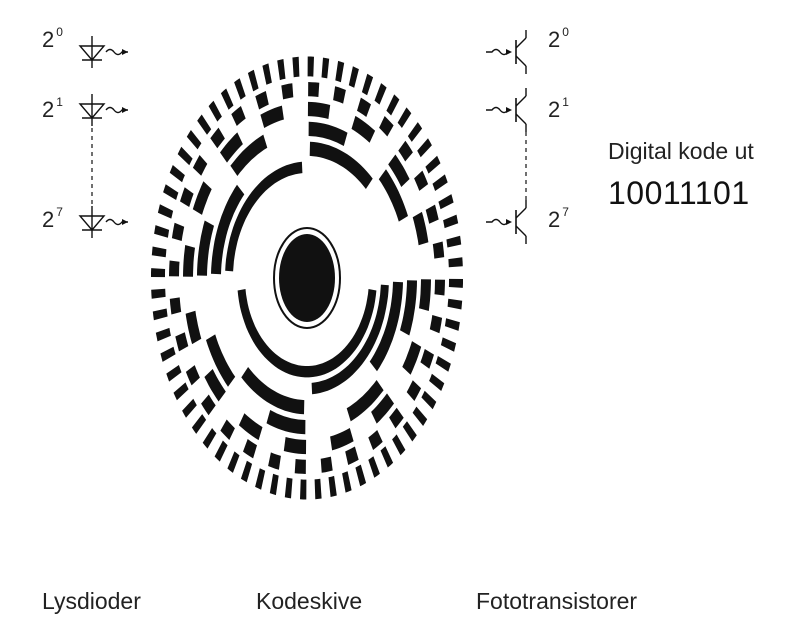 The width and height of the screenshot is (800, 637). I want to click on led-symbol, so click(92, 111).